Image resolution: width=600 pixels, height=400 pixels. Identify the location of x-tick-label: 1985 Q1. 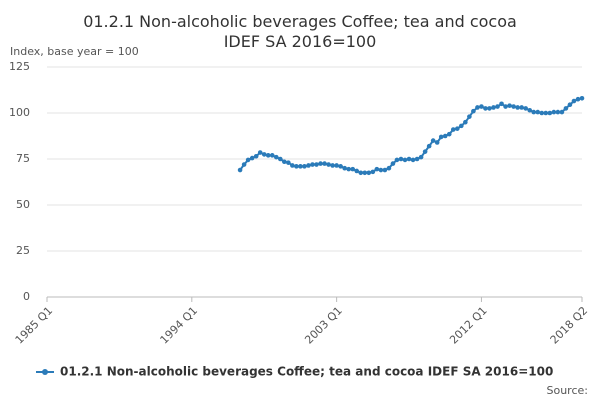
(34, 325).